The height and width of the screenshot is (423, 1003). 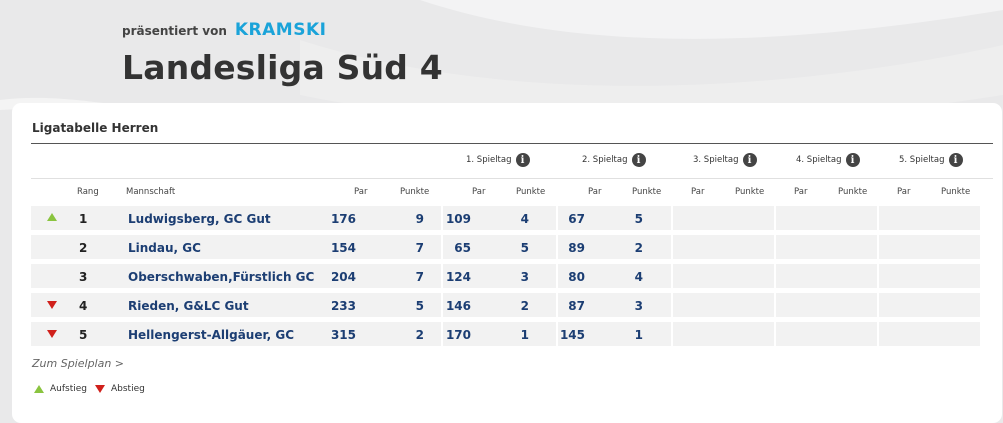 What do you see at coordinates (343, 219) in the screenshot?
I see `par-value: 176` at bounding box center [343, 219].